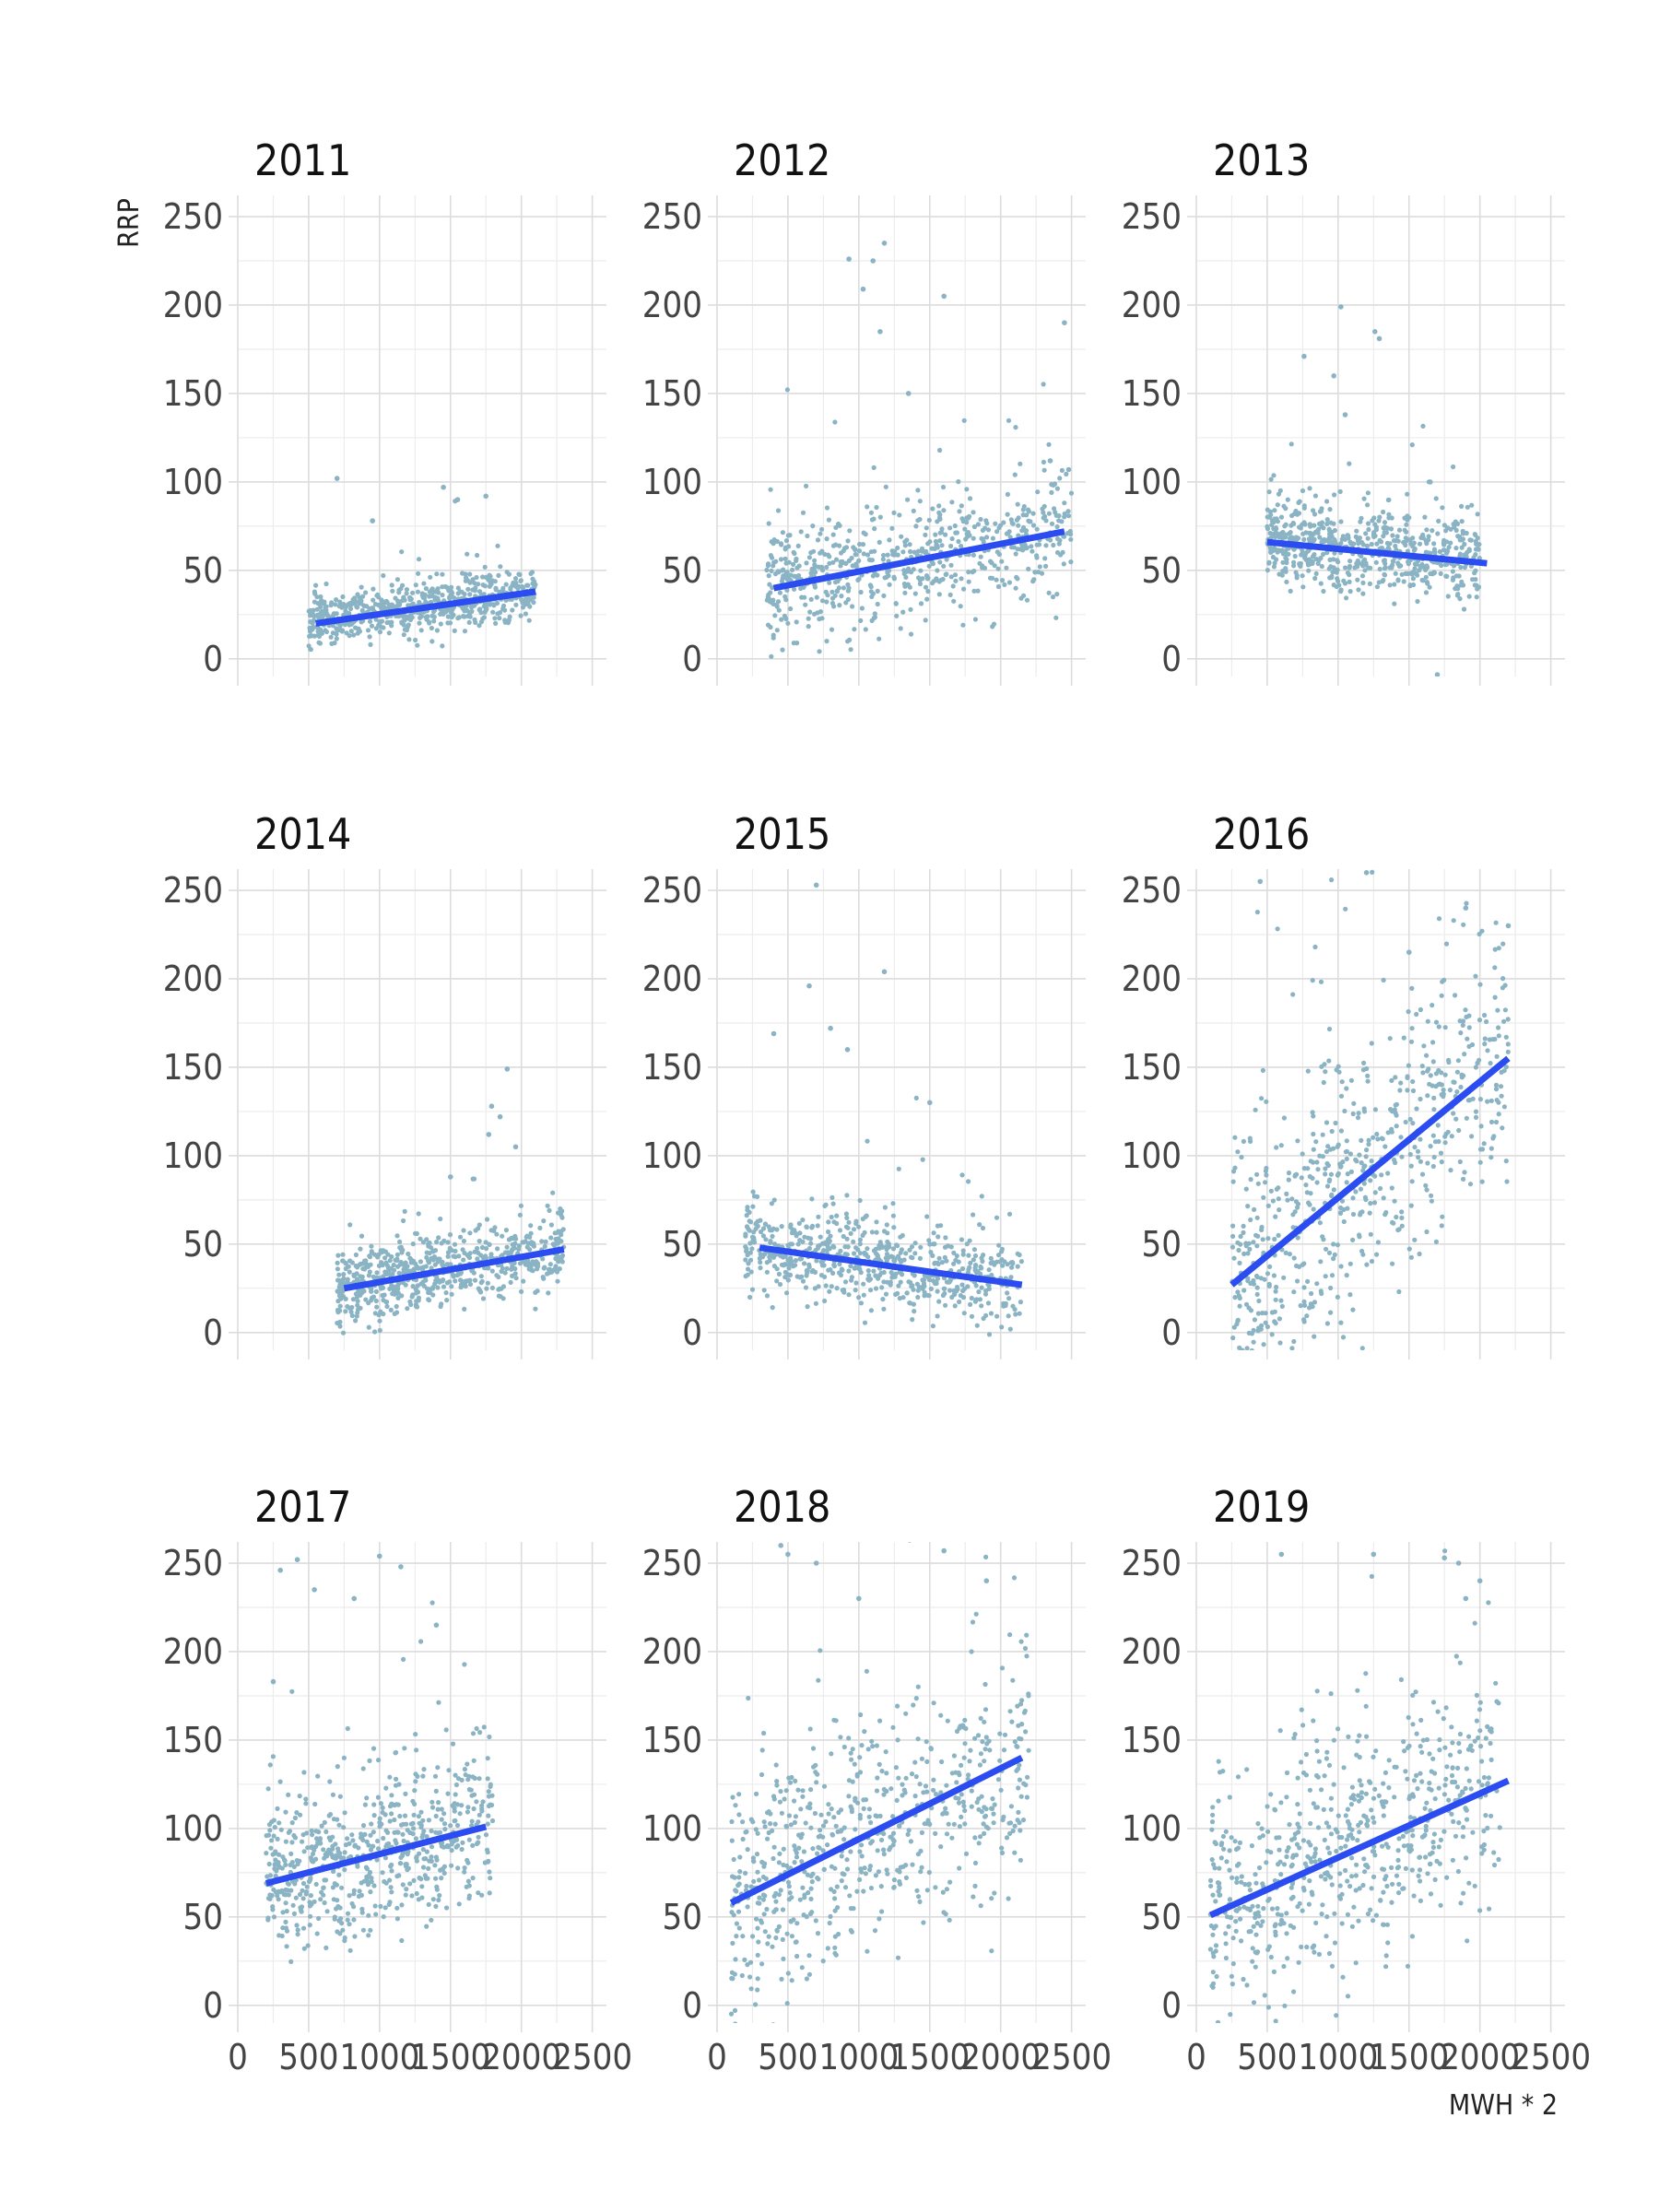  Describe the element at coordinates (782, 160) in the screenshot. I see `panel-title: 2012` at that location.